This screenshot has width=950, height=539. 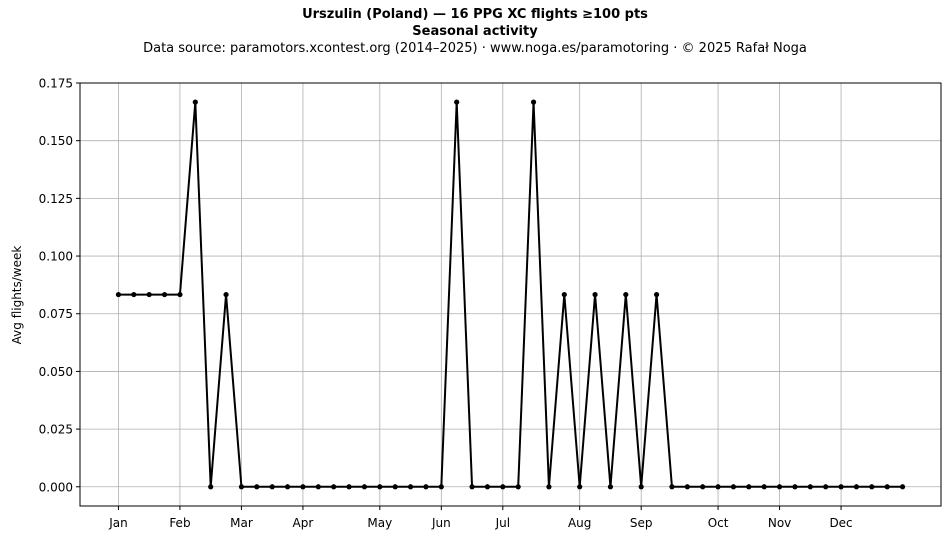 What do you see at coordinates (56, 141) in the screenshot?
I see `y-tick-label: 0.150` at bounding box center [56, 141].